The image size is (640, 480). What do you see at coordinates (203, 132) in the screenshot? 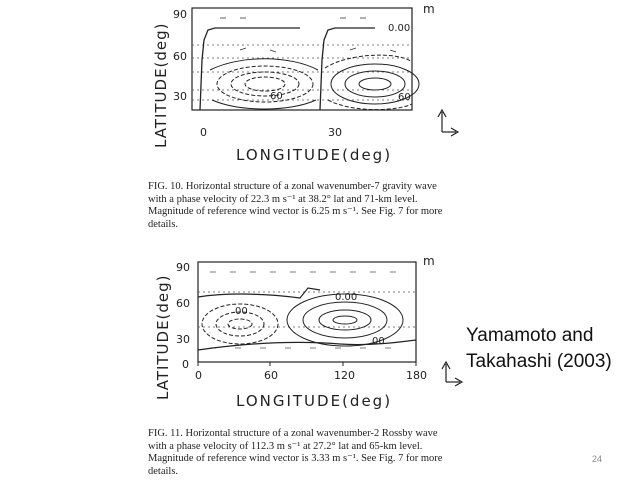
I see `fig10-xtick-0: 0` at bounding box center [203, 132].